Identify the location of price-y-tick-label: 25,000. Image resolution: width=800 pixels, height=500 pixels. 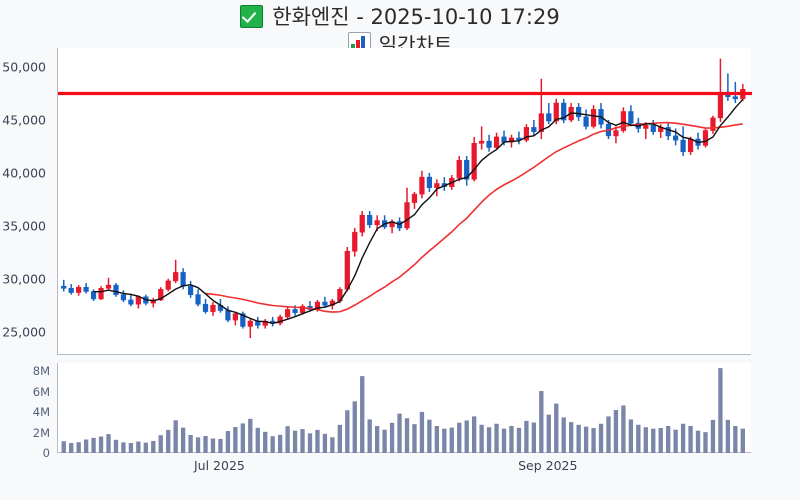
(24, 332).